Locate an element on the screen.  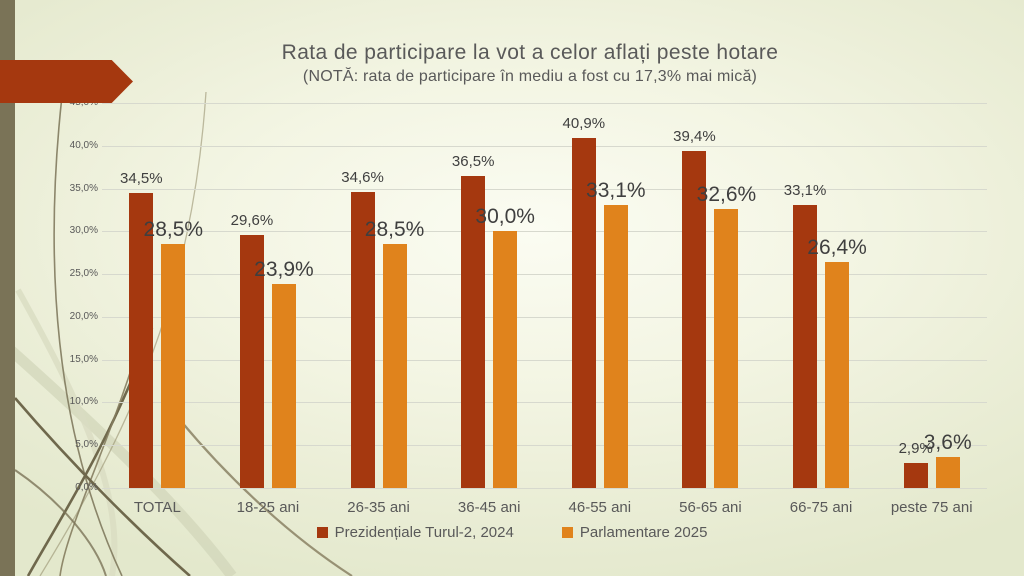
x-axis-label: 56-65 ani is located at coordinates (710, 507).